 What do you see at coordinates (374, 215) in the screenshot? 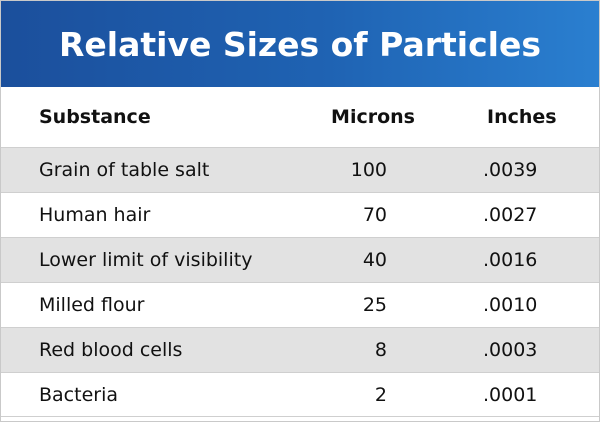
I see `cell-microns: 70` at bounding box center [374, 215].